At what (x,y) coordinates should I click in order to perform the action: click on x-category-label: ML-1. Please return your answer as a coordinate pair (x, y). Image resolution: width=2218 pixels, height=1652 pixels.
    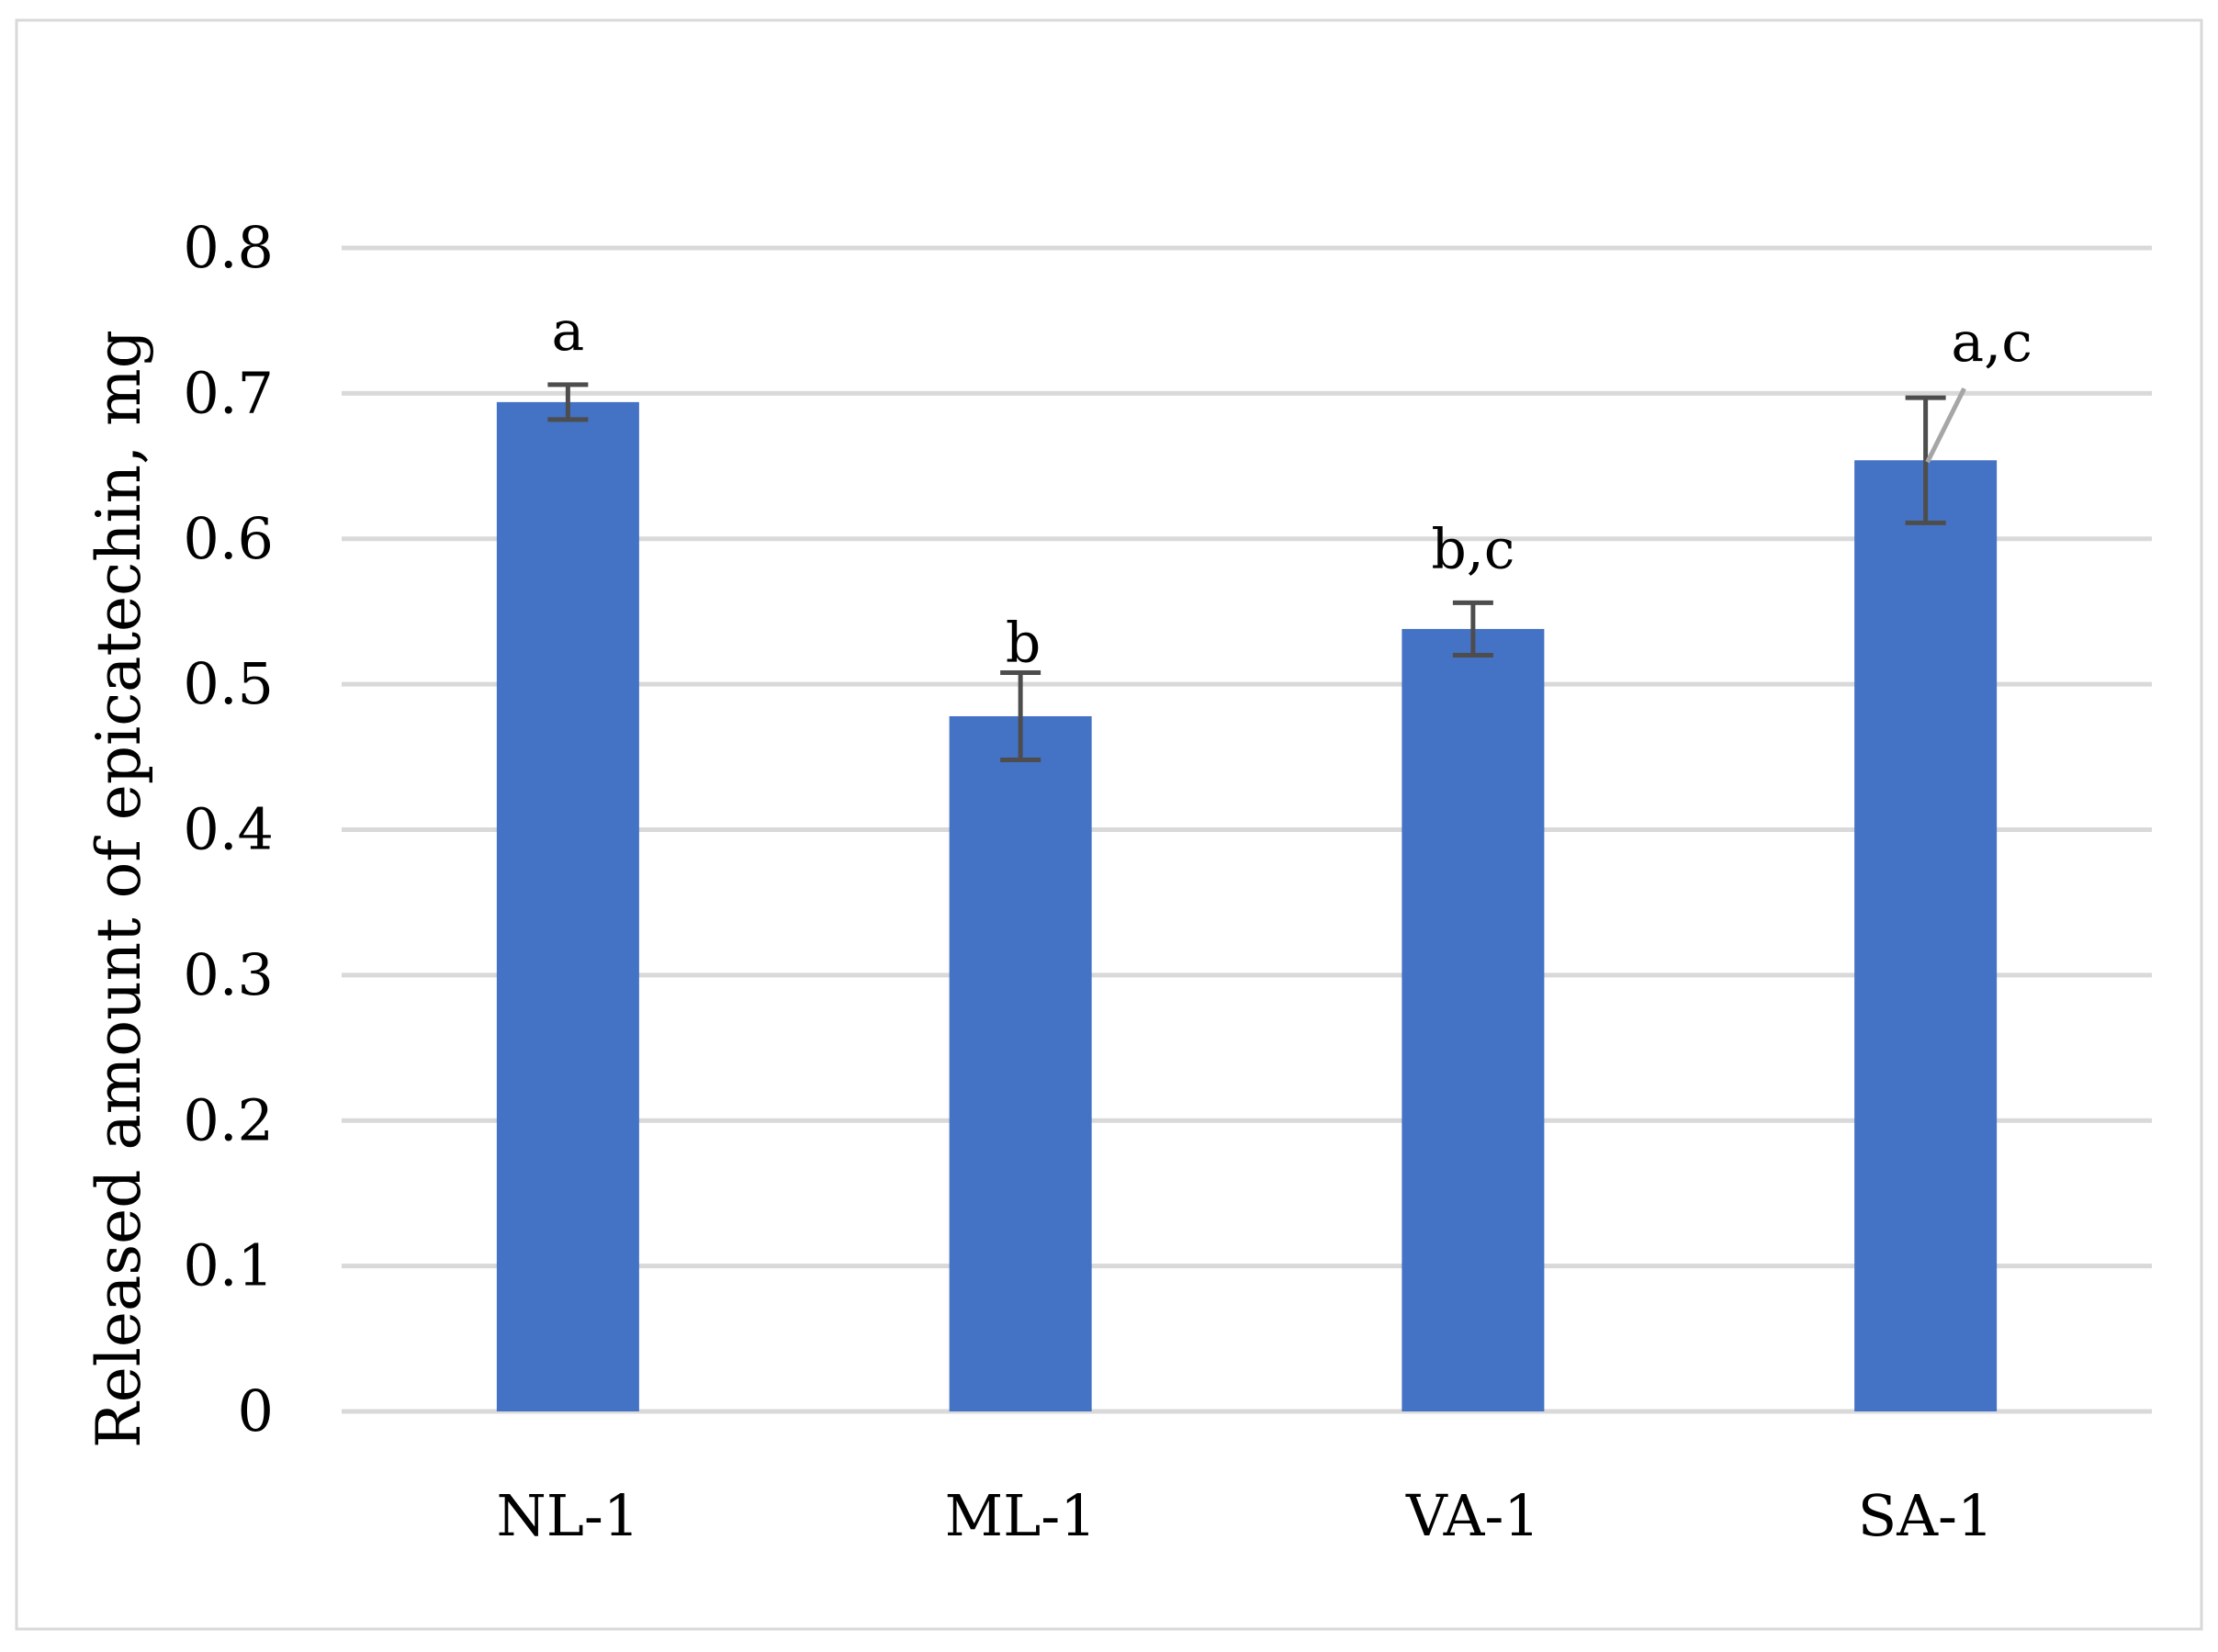
    Looking at the image, I should click on (1021, 1515).